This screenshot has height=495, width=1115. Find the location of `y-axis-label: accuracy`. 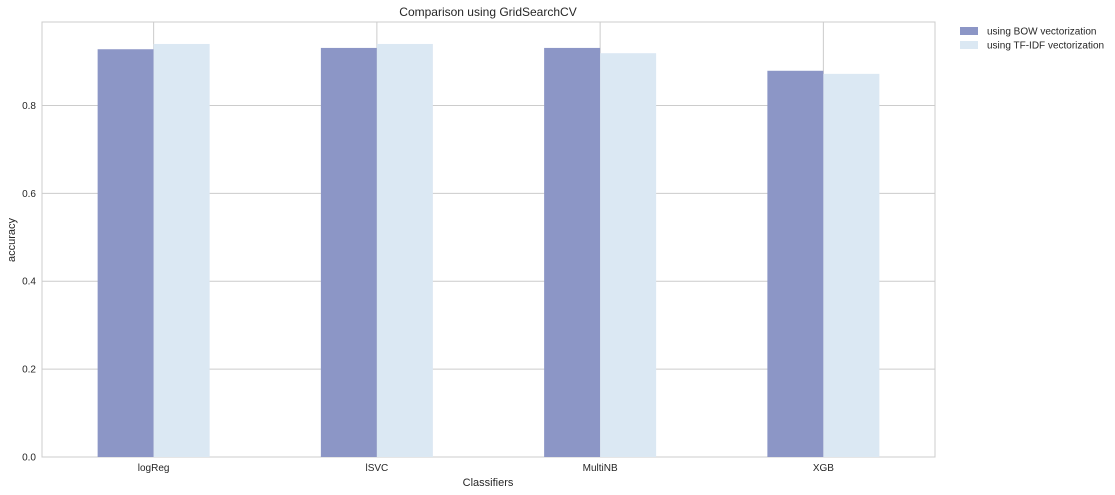

y-axis-label: accuracy is located at coordinates (12, 239).